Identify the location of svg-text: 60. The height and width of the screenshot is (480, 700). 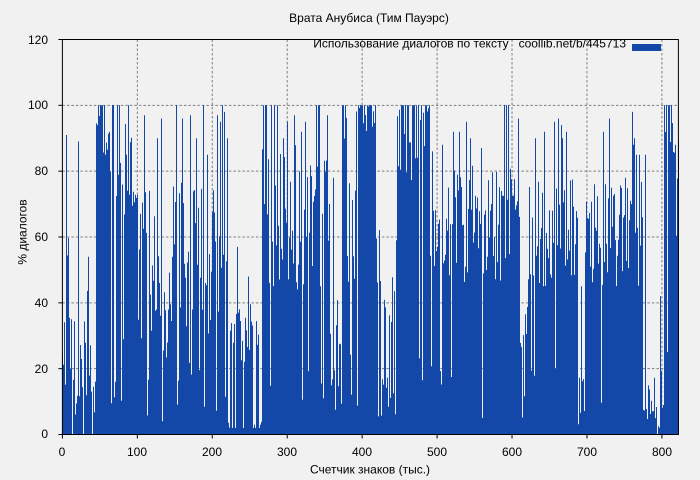
(42, 237).